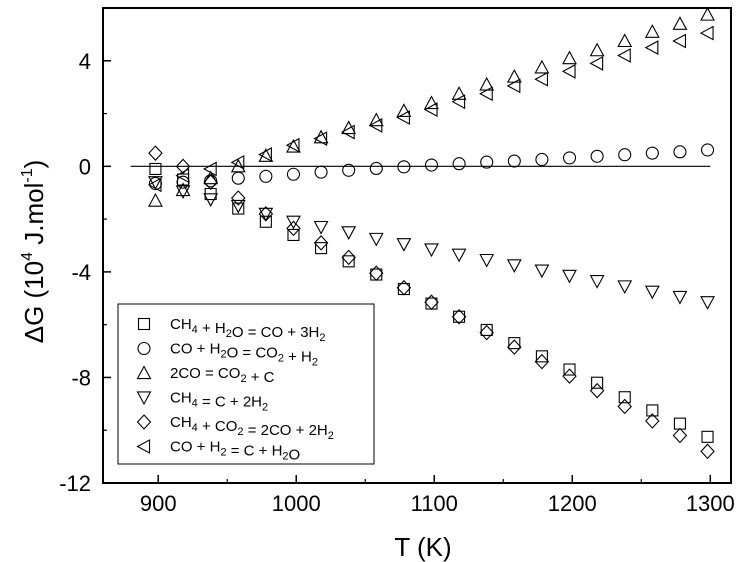 The height and width of the screenshot is (562, 741). I want to click on y-tick-label: -8, so click(81, 377).